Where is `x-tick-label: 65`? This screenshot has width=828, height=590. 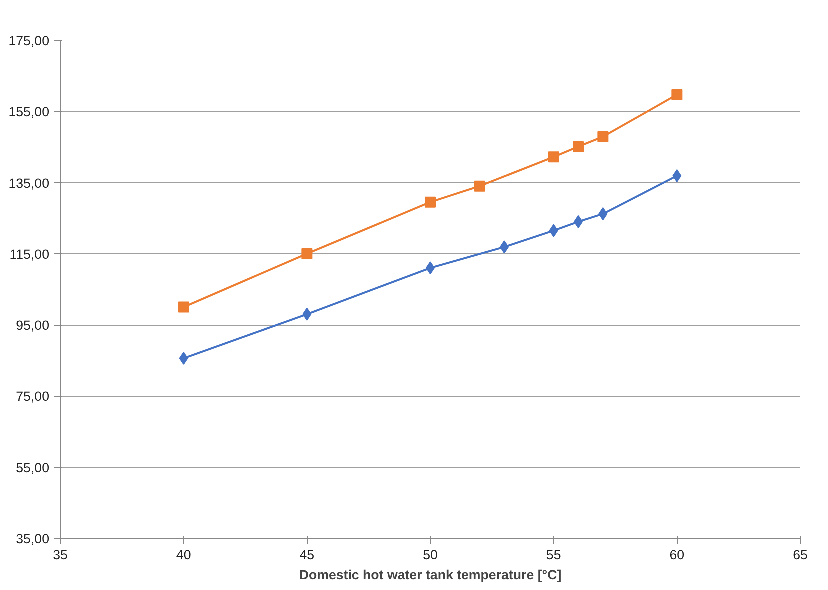
x-tick-label: 65 is located at coordinates (800, 555).